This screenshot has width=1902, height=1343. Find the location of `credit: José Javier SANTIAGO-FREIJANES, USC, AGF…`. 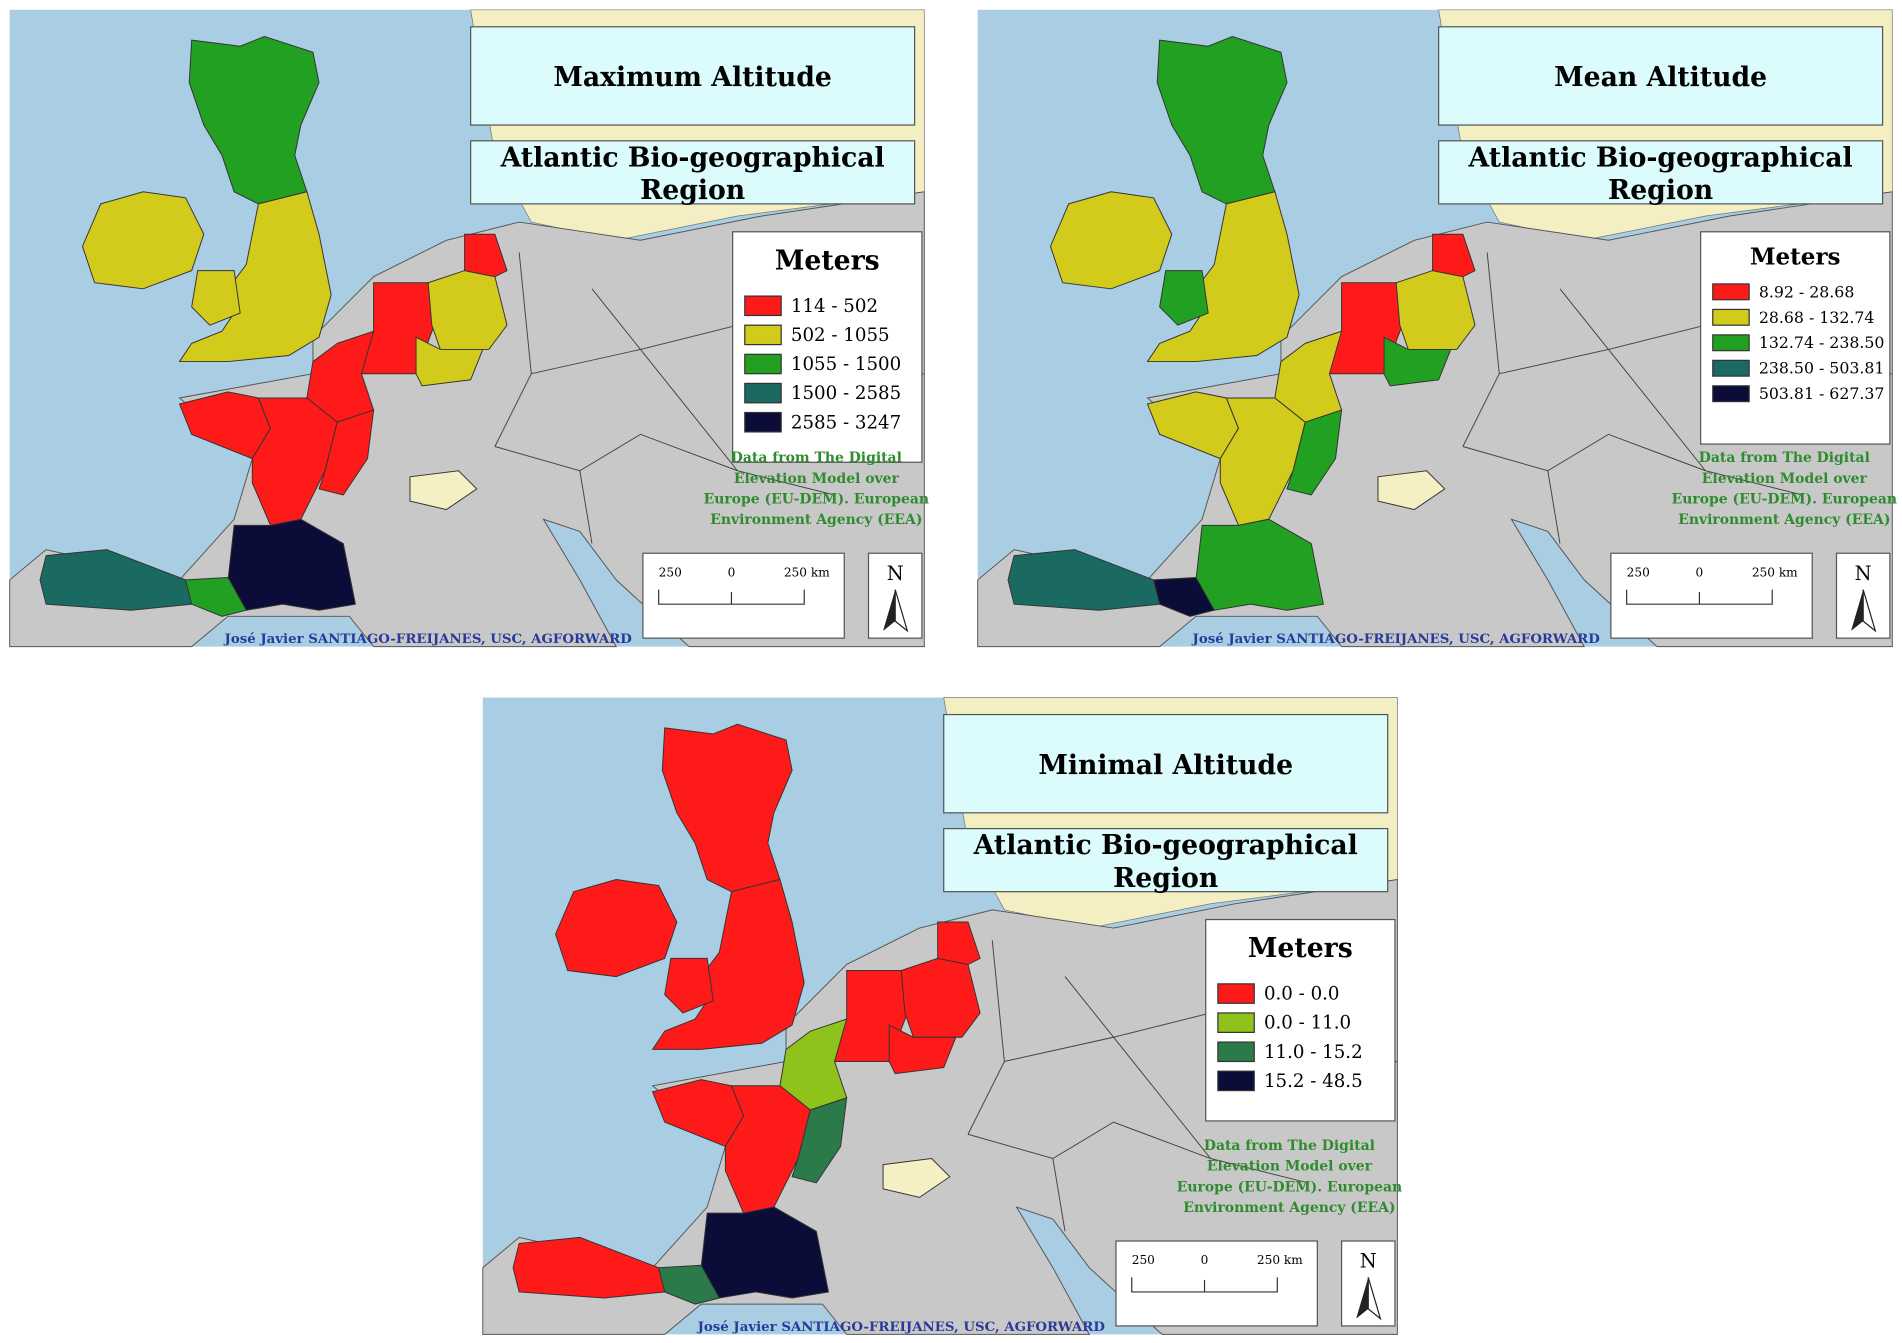

credit: José Javier SANTIAGO-FREIJANES, USC, AGF… is located at coordinates (428, 639).